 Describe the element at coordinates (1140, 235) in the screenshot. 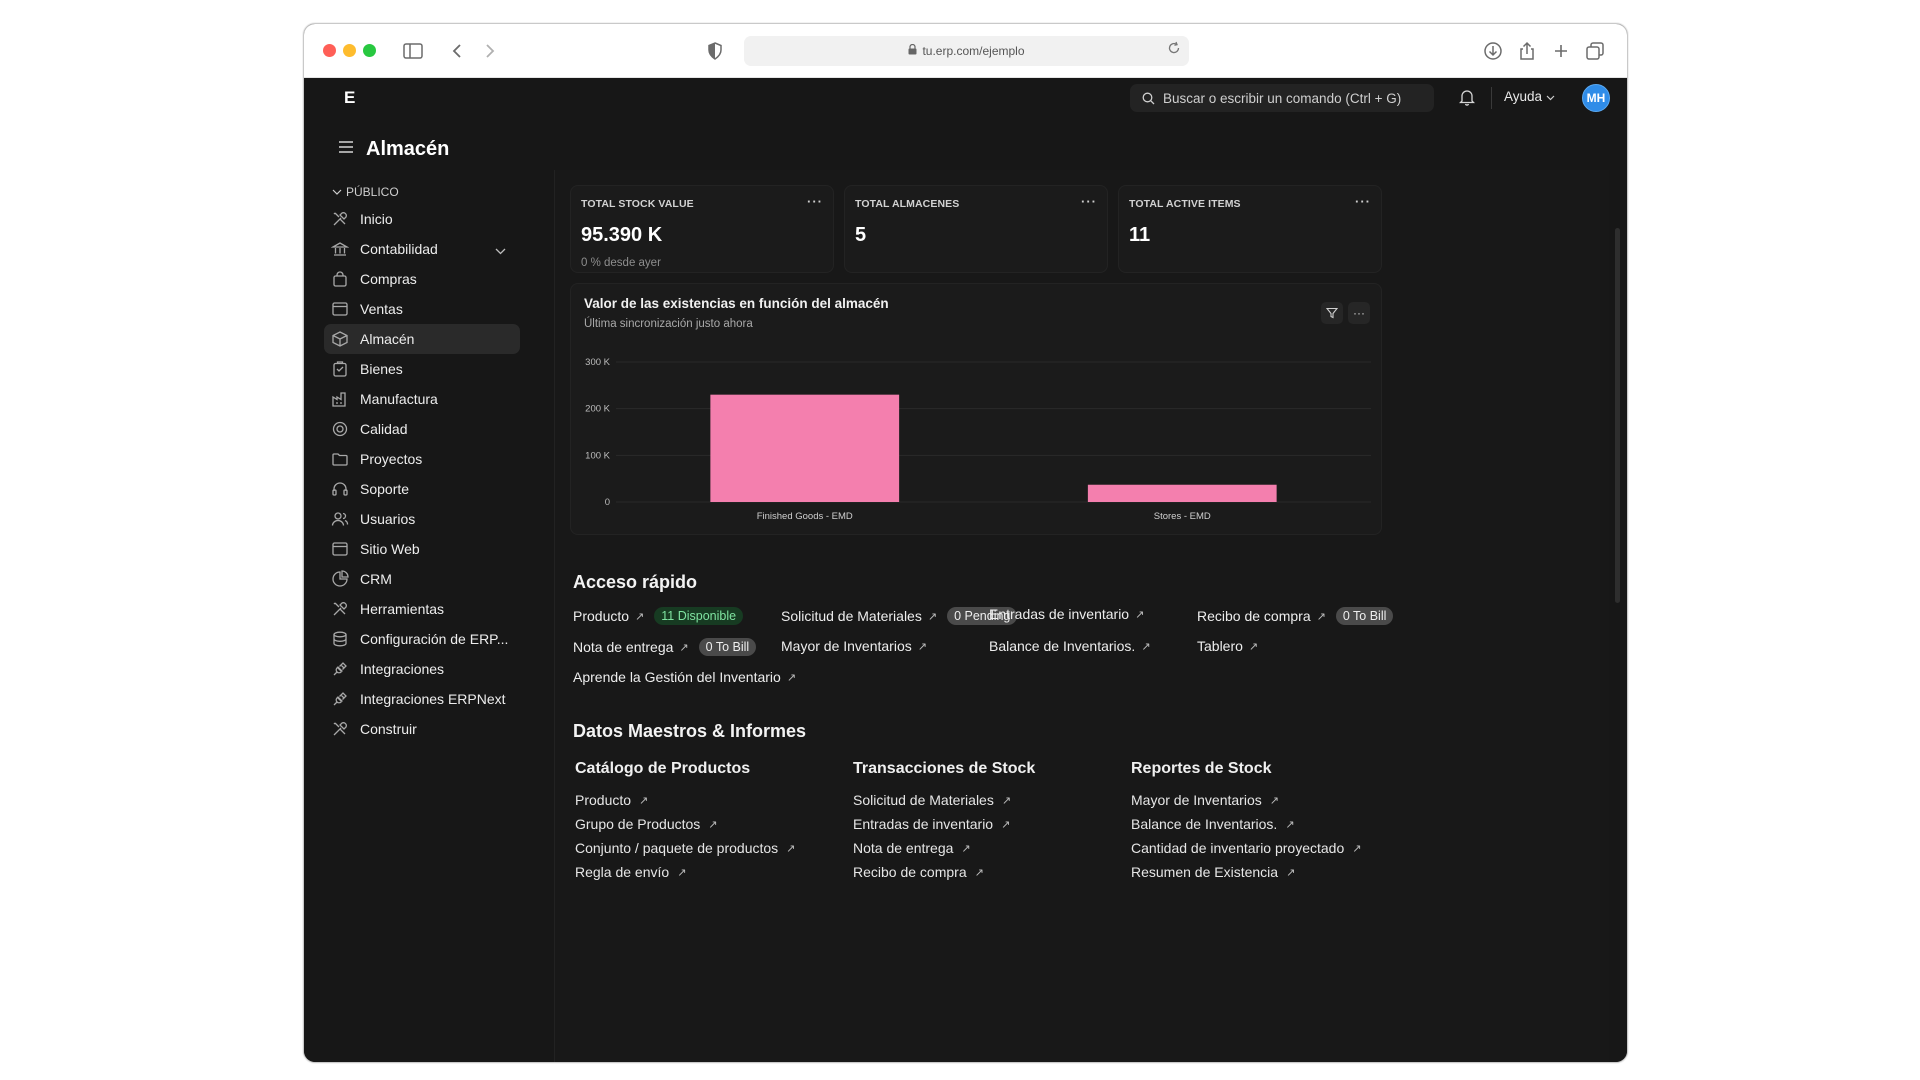

I see `stat-value: 11` at that location.